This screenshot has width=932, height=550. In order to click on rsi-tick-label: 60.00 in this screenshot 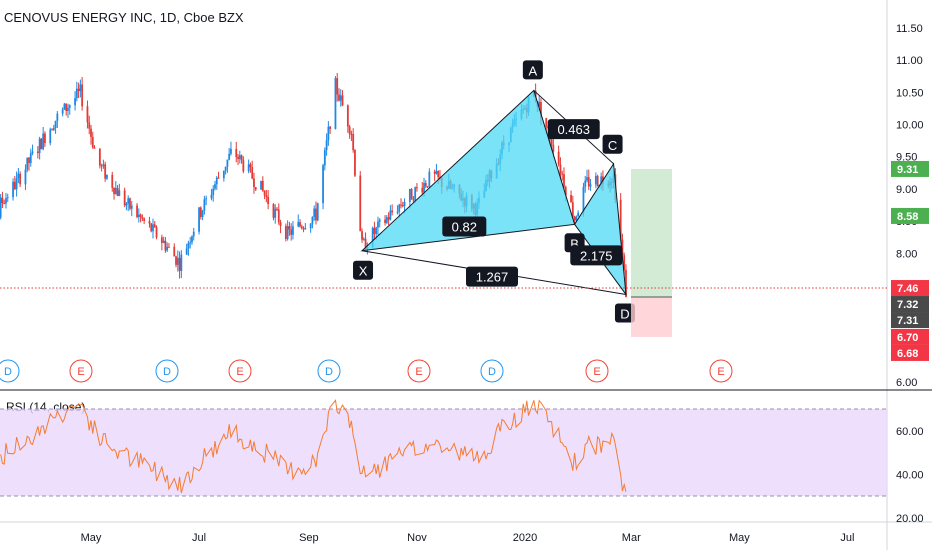, I will do `click(910, 432)`.